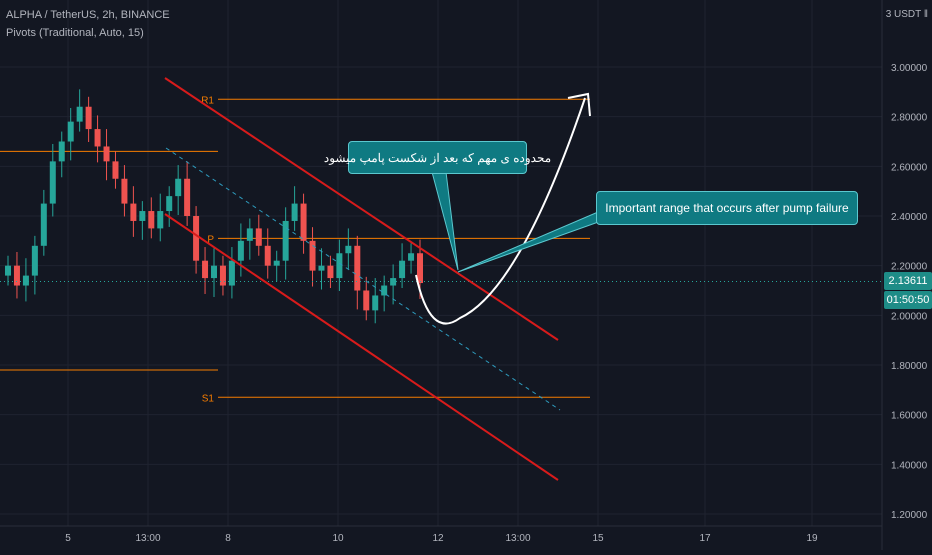 The width and height of the screenshot is (932, 555). What do you see at coordinates (445, 221) in the screenshot?
I see `persian-callout-pointer` at bounding box center [445, 221].